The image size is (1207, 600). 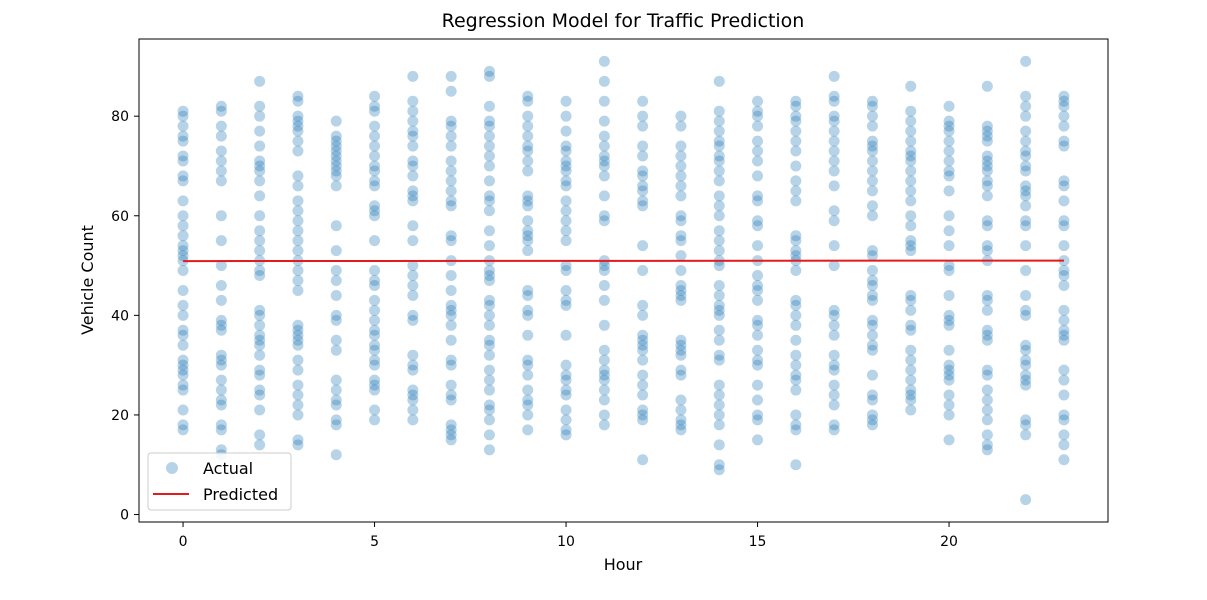 What do you see at coordinates (374, 542) in the screenshot?
I see `x-tick-label: 5` at bounding box center [374, 542].